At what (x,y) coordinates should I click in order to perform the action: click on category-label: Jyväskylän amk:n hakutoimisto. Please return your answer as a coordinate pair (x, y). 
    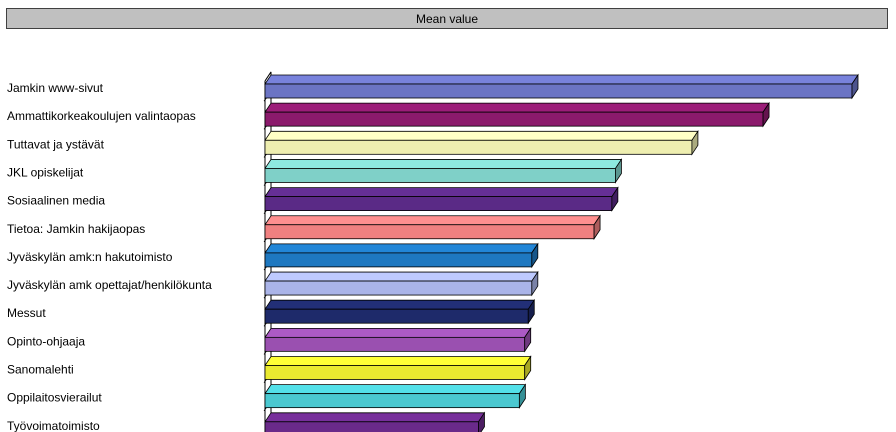
    Looking at the image, I should click on (90, 257).